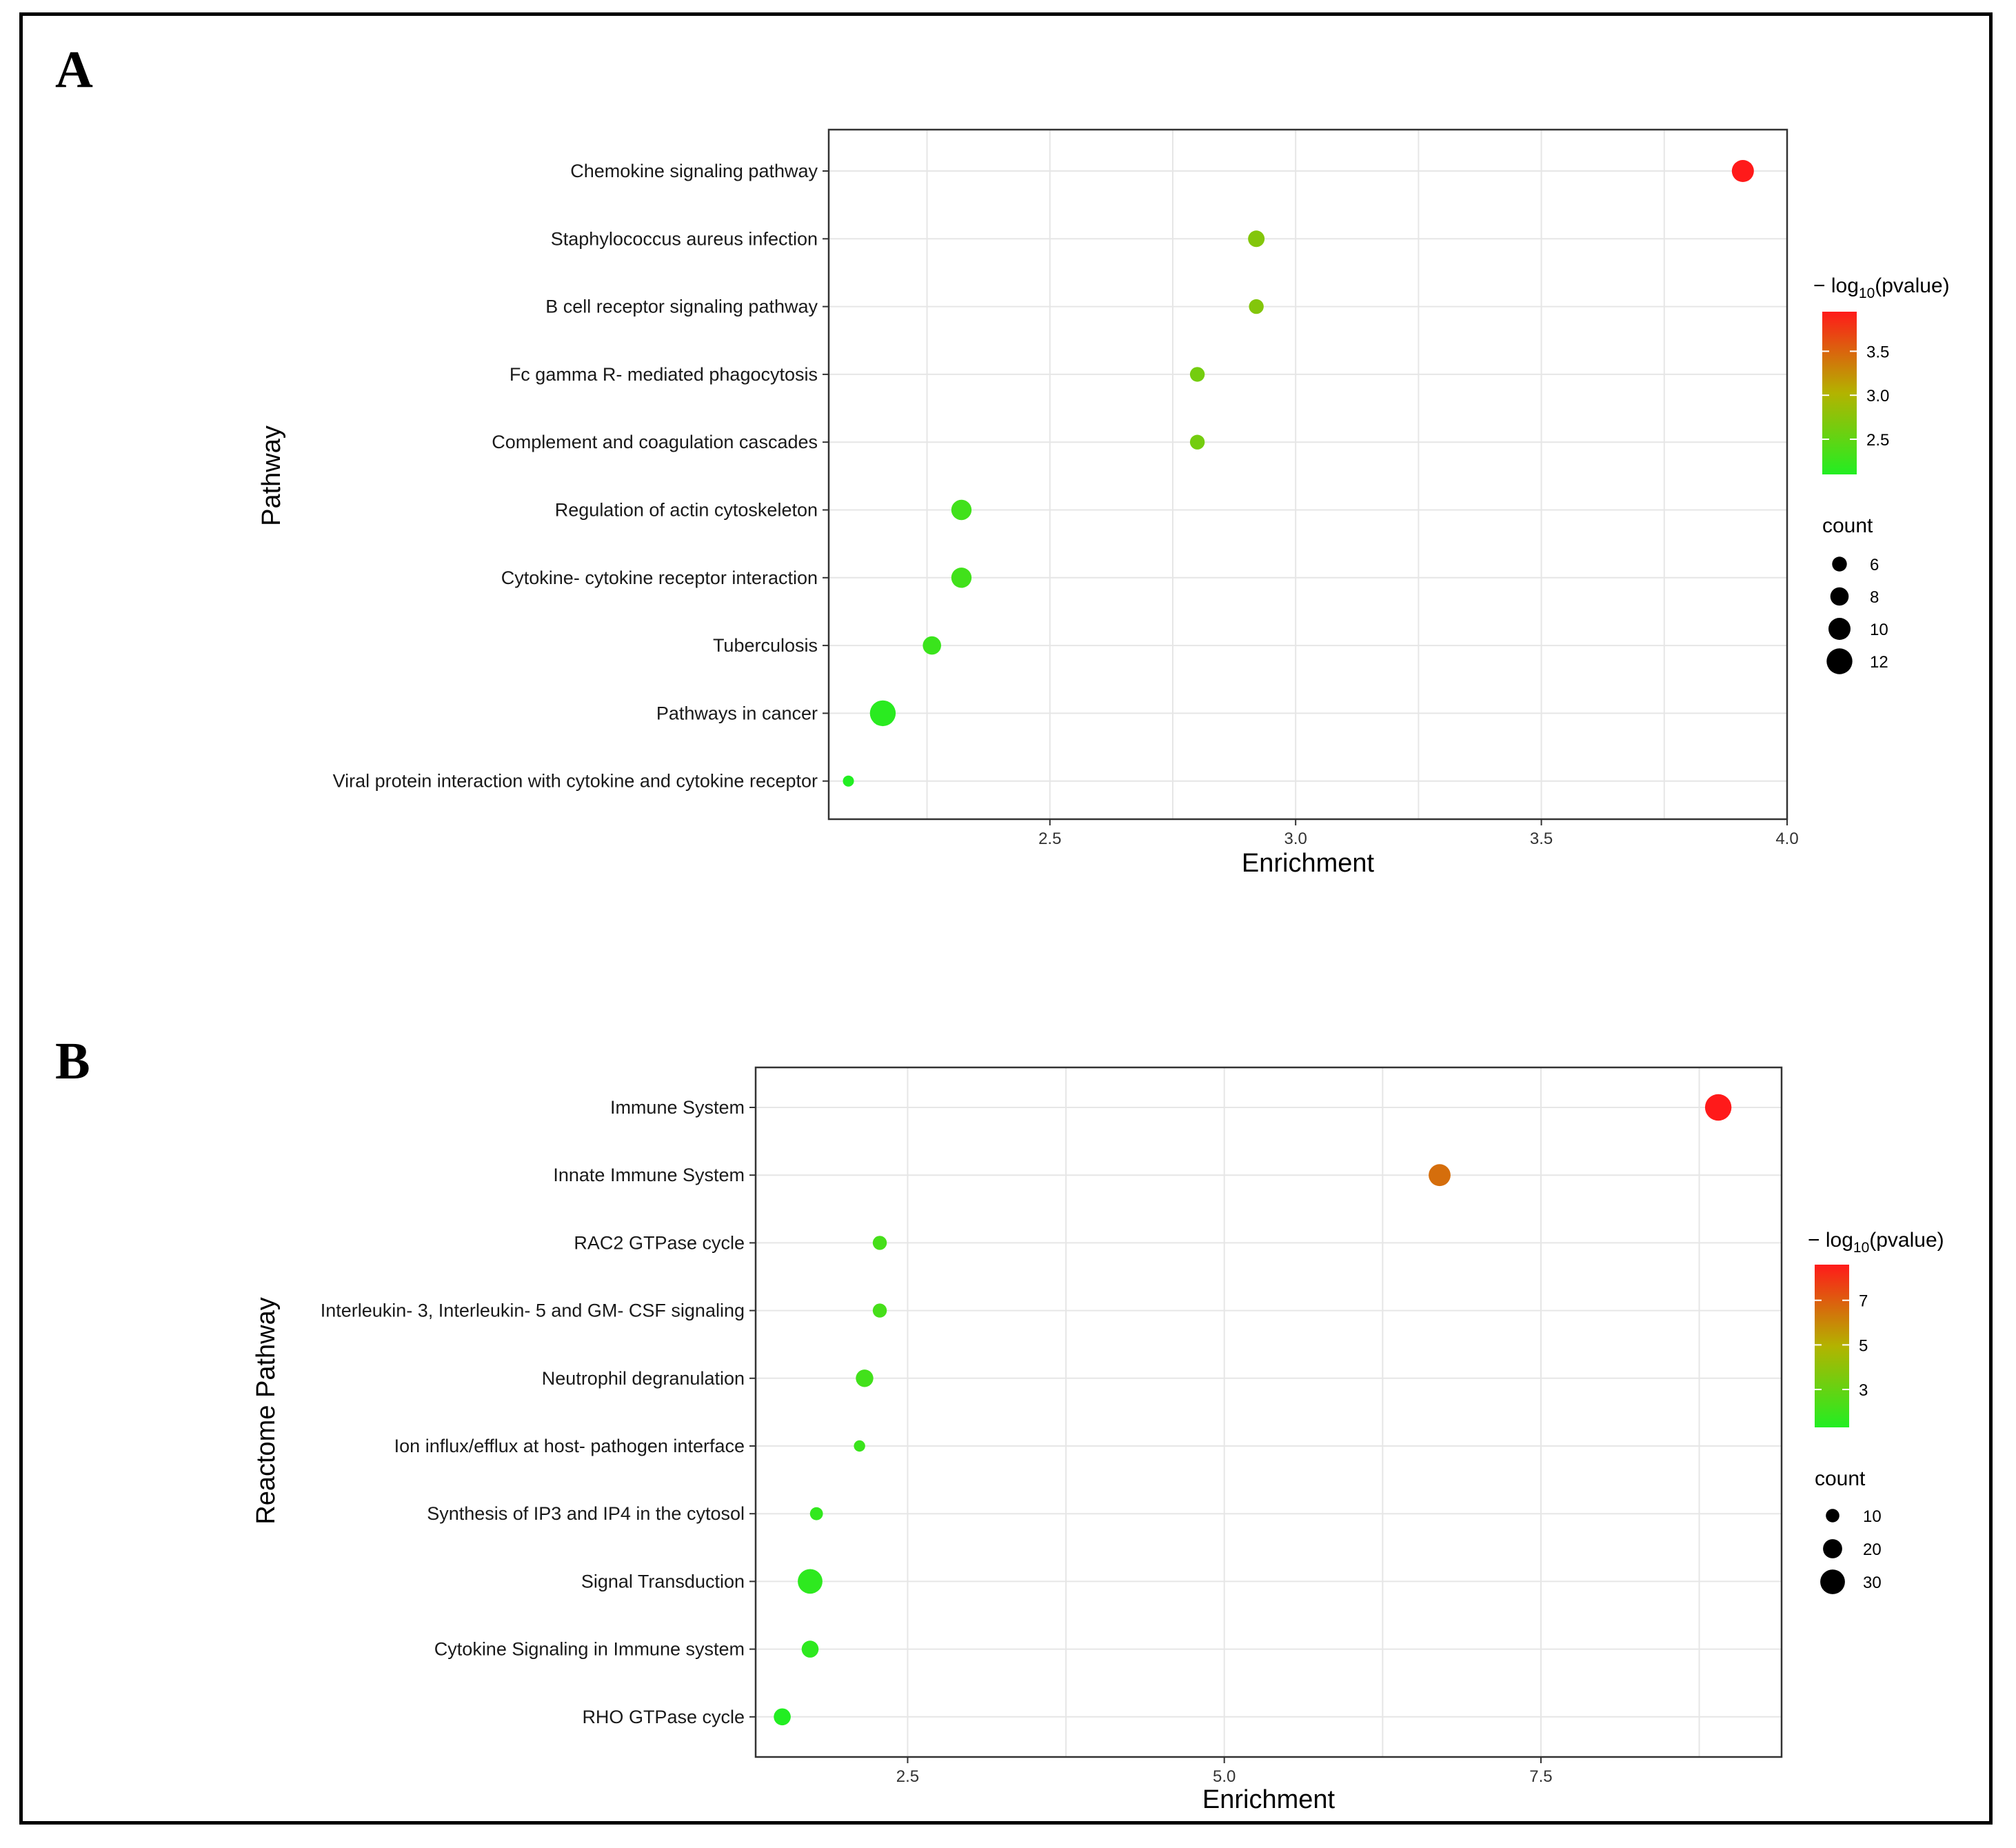 Image resolution: width=2016 pixels, height=1848 pixels. What do you see at coordinates (1877, 352) in the screenshot?
I see `colorbar-tick-label: 3.5` at bounding box center [1877, 352].